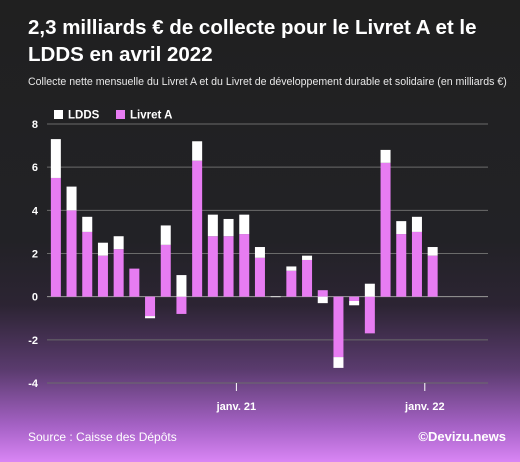 Image resolution: width=520 pixels, height=462 pixels. What do you see at coordinates (35, 298) in the screenshot?
I see `y-tick-label: 0` at bounding box center [35, 298].